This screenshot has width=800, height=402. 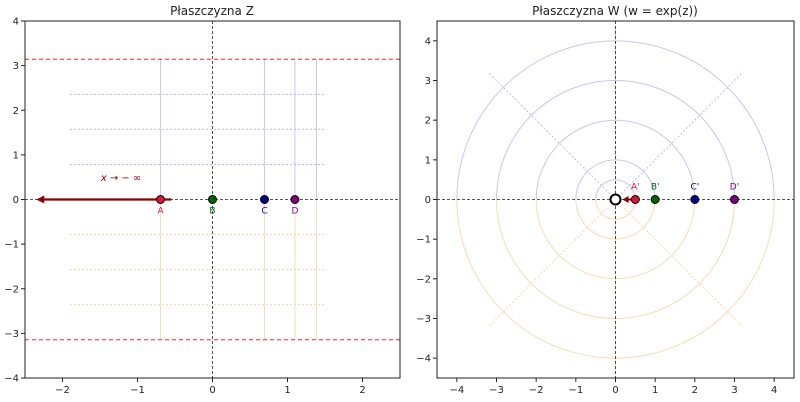 What do you see at coordinates (428, 121) in the screenshot?
I see `w-y-tick-label: 2` at bounding box center [428, 121].